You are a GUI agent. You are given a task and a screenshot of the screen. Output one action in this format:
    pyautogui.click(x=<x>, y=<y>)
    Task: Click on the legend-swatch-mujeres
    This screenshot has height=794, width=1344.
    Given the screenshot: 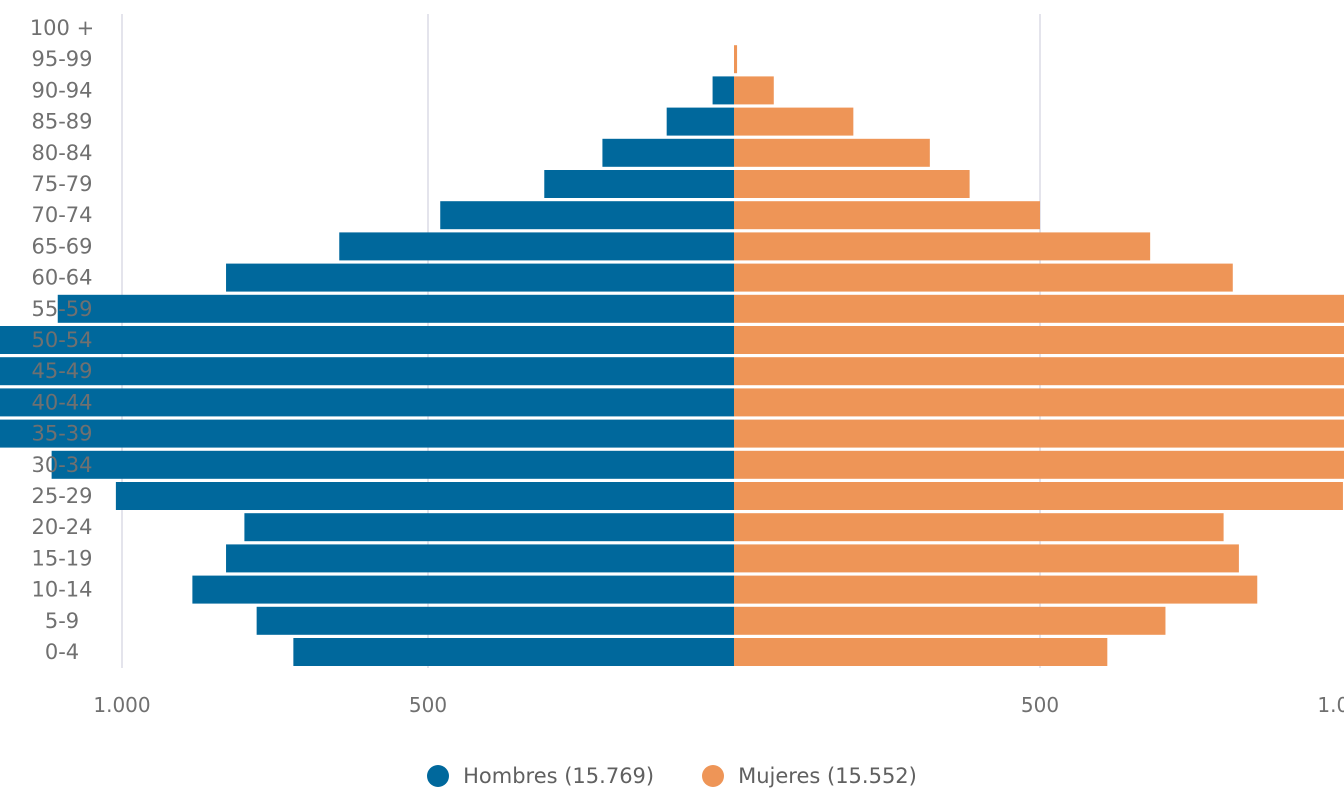 What is the action you would take?
    pyautogui.click(x=713, y=776)
    